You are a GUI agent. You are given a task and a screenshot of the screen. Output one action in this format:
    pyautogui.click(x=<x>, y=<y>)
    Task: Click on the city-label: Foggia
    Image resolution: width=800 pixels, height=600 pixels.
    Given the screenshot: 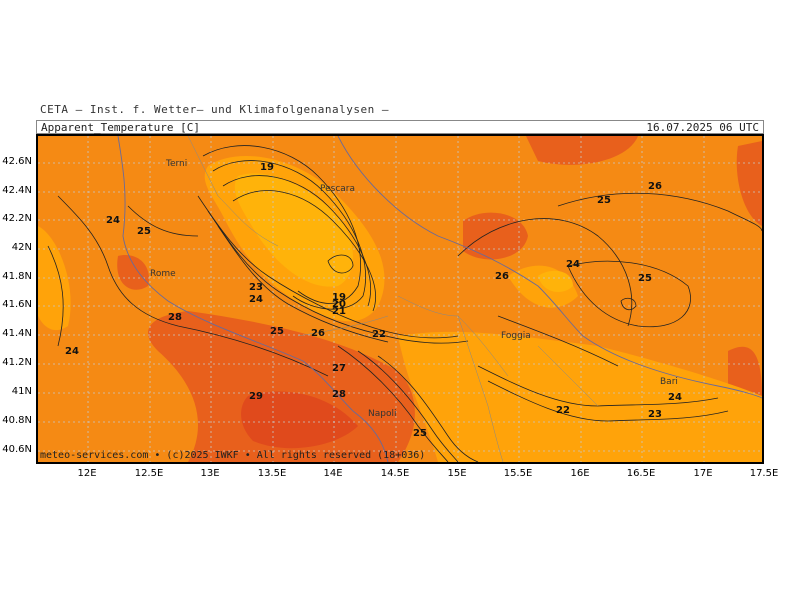 What is the action you would take?
    pyautogui.click(x=516, y=336)
    